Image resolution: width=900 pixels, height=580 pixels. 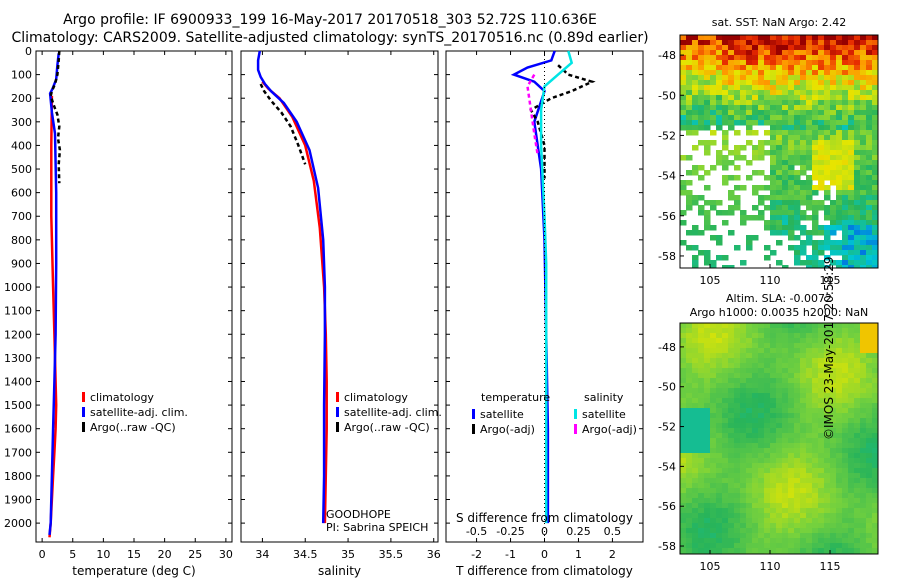 I want to click on sst_map-ytick-label: -50, so click(x=667, y=95).